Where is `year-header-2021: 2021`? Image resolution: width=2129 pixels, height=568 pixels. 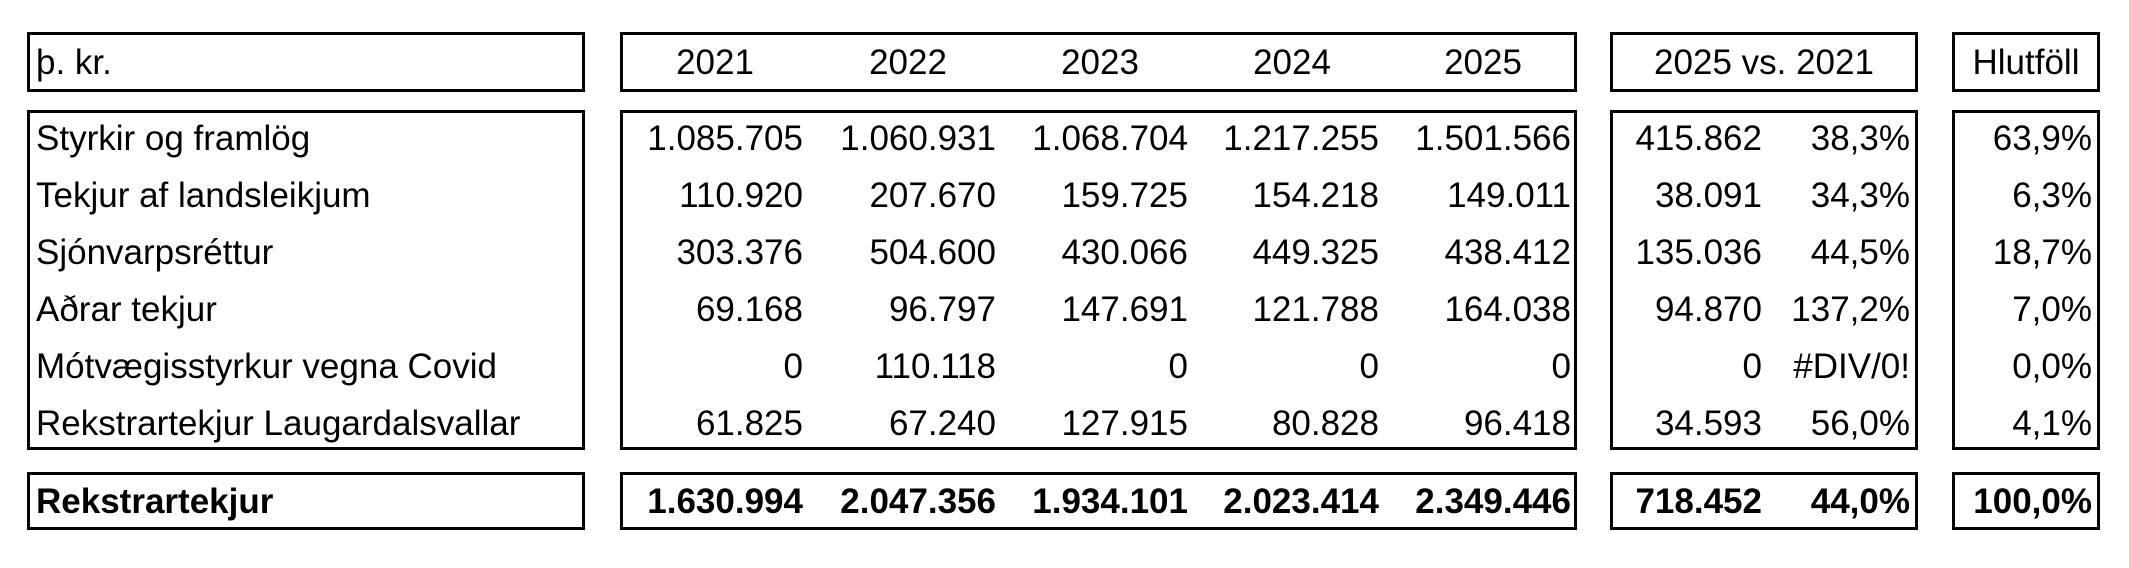
year-header-2021: 2021 is located at coordinates (715, 62).